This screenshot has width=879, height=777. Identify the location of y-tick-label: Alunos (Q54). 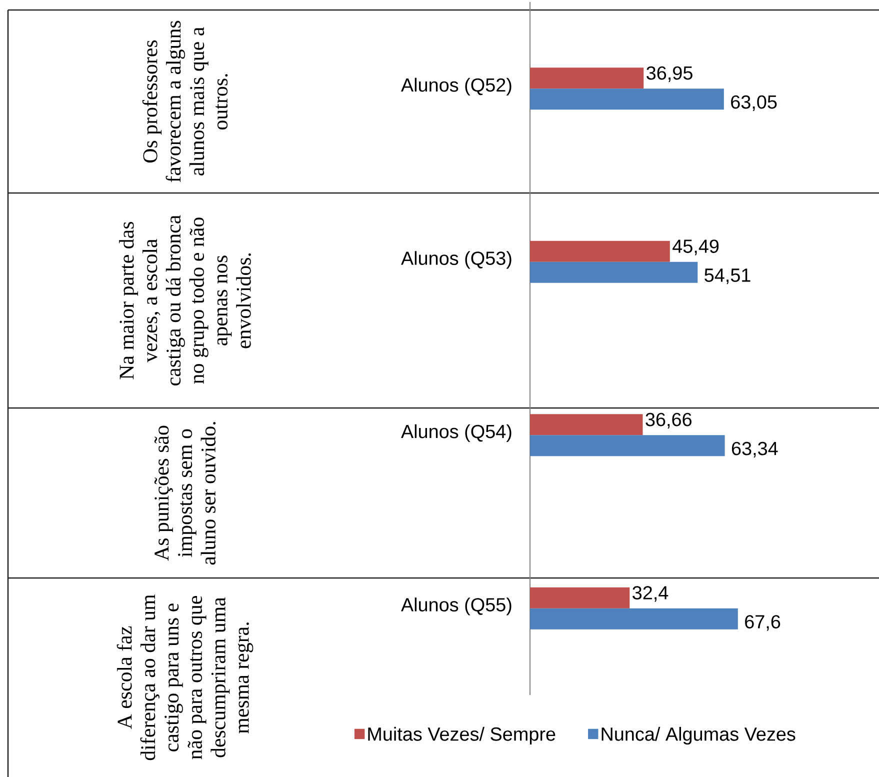
(456, 433).